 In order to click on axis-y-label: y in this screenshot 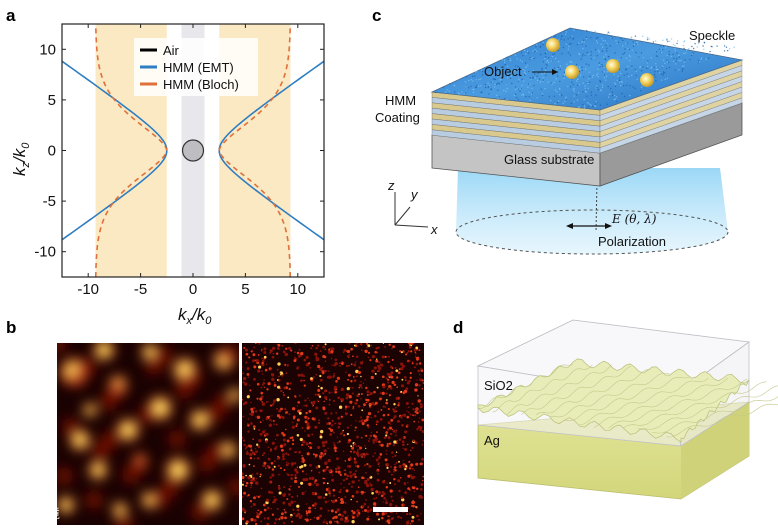, I will do `click(414, 194)`.